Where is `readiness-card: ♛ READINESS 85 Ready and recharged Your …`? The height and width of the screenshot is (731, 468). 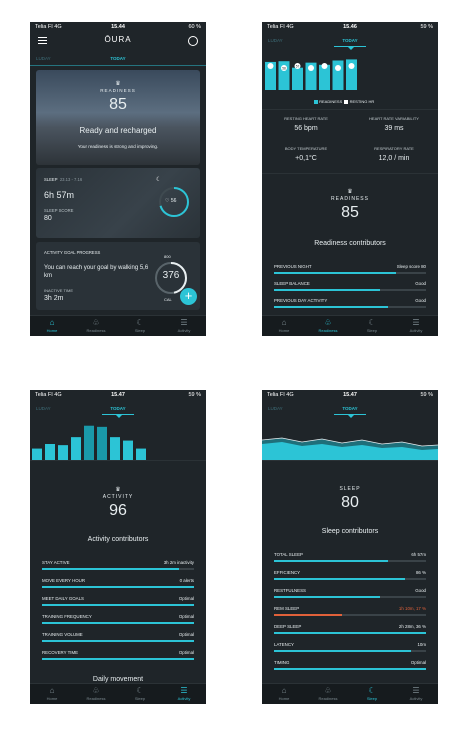 readiness-card: ♛ READINESS 85 Ready and recharged Your … is located at coordinates (118, 117).